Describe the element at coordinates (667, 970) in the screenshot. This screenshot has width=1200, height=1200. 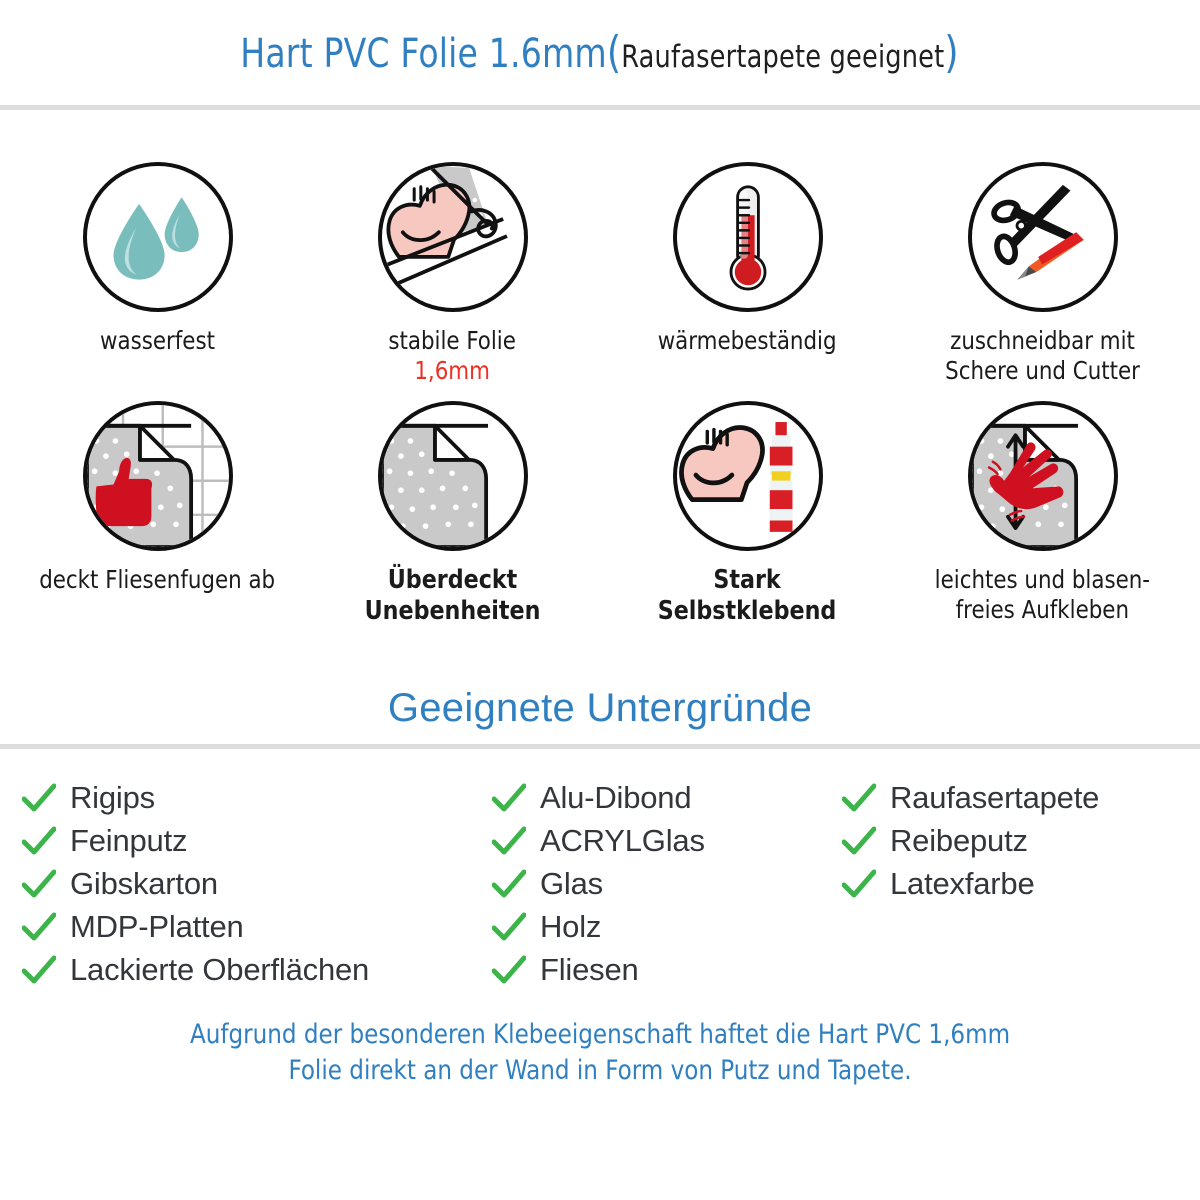
I see `list-item: Fliesen` at that location.